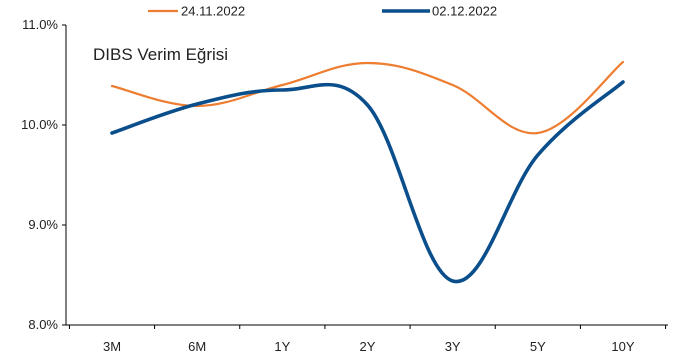 The width and height of the screenshot is (673, 358). What do you see at coordinates (43, 174) in the screenshot?
I see `y-tick-labels: 8.0% 9.0% 10.0% 11.0%` at bounding box center [43, 174].